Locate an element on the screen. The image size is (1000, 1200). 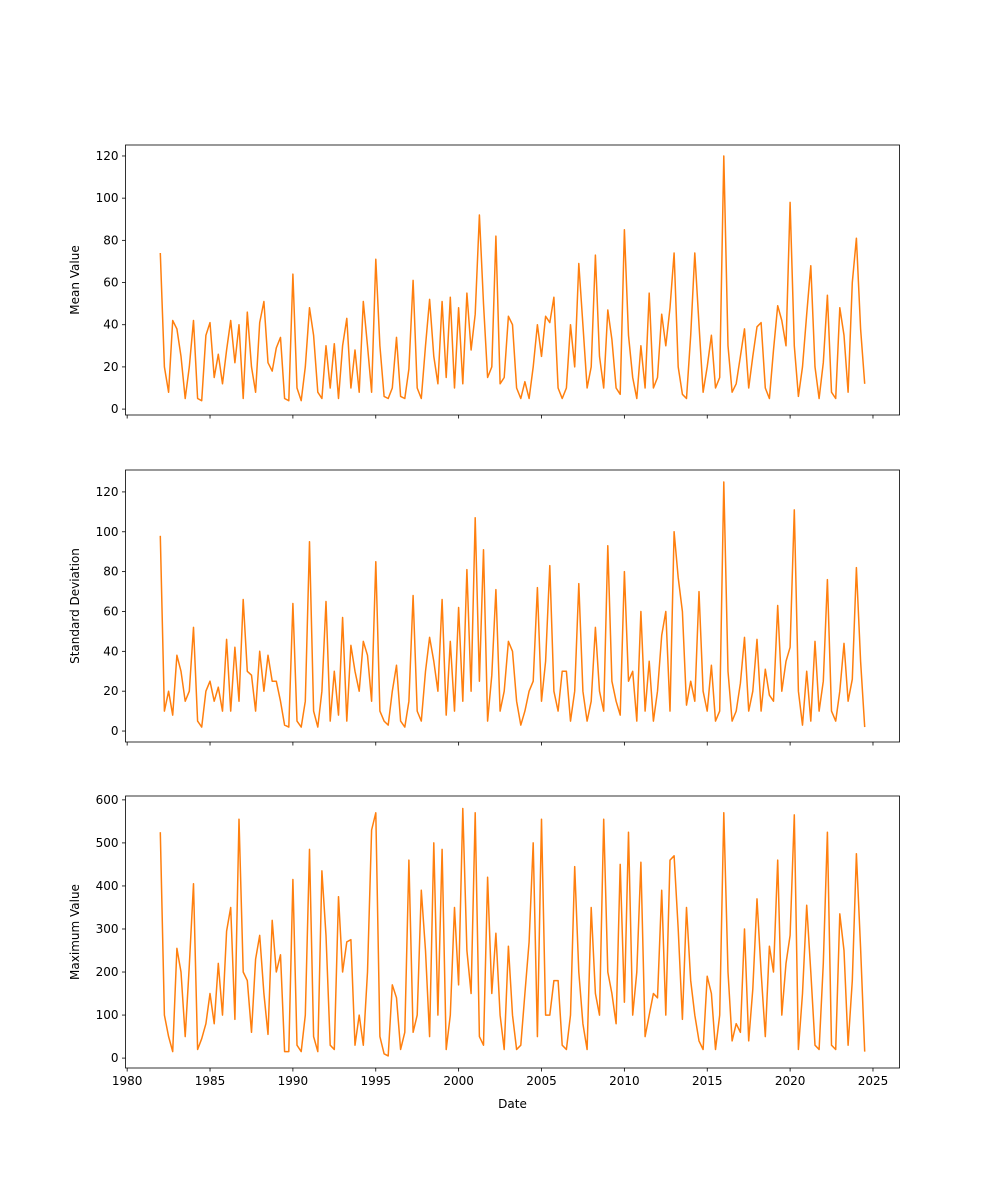
y-axis-label: Mean Value is located at coordinates (75, 279).